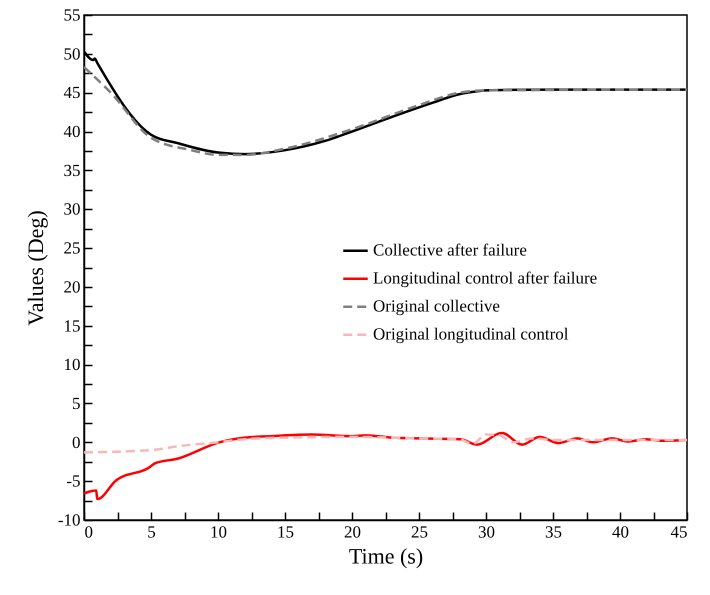  I want to click on y-tick-label: 5, so click(76, 403).